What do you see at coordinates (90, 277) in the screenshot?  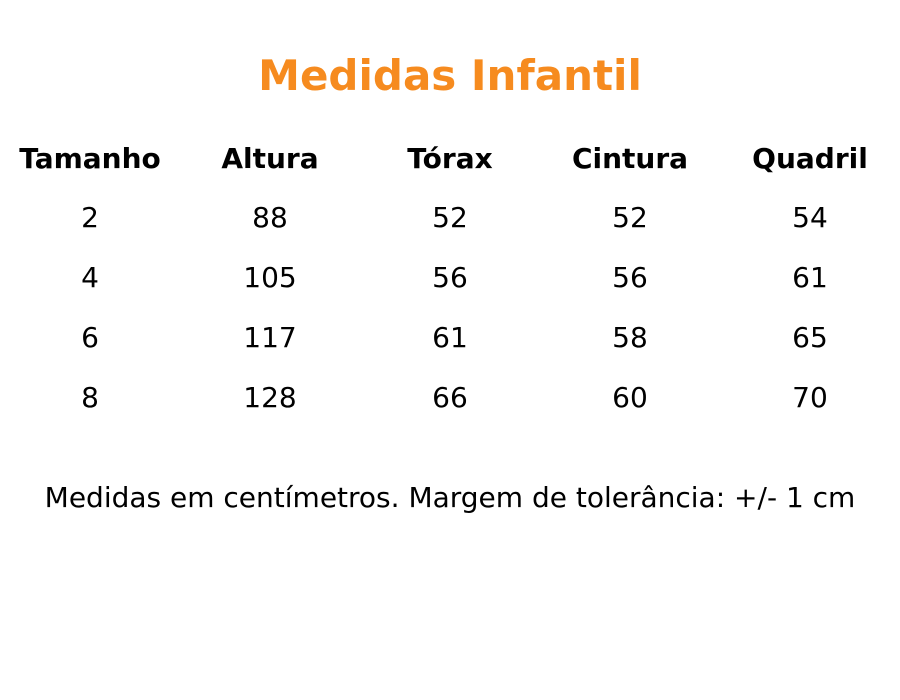 I see `table-cell: 4` at bounding box center [90, 277].